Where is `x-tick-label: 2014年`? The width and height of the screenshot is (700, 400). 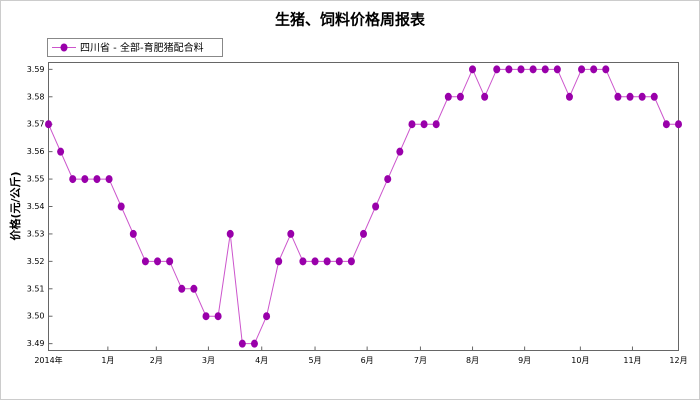 x-tick-label: 2014年 is located at coordinates (48, 360).